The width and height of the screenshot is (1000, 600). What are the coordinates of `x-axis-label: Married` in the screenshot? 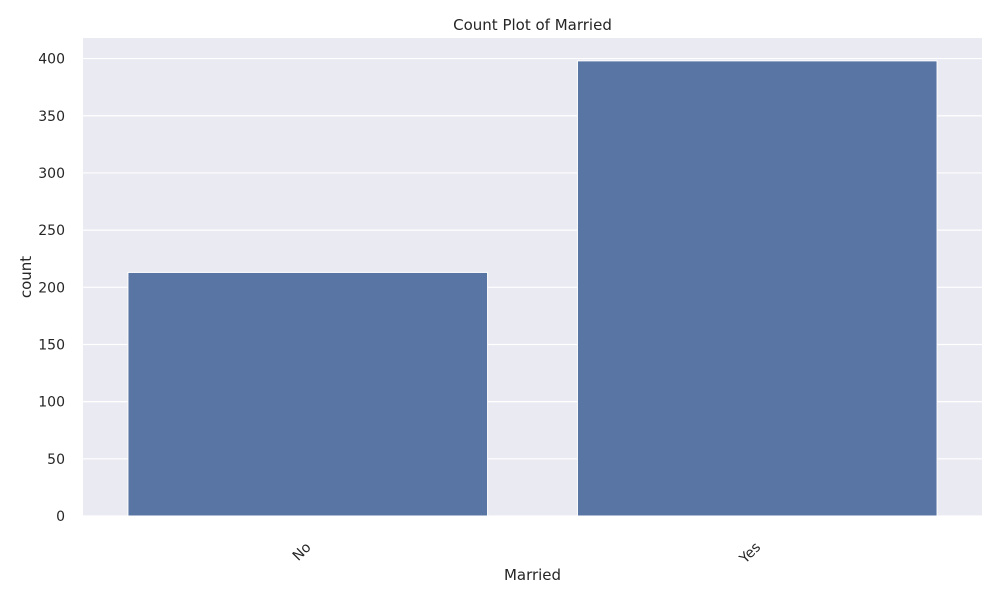 It's located at (532, 575).